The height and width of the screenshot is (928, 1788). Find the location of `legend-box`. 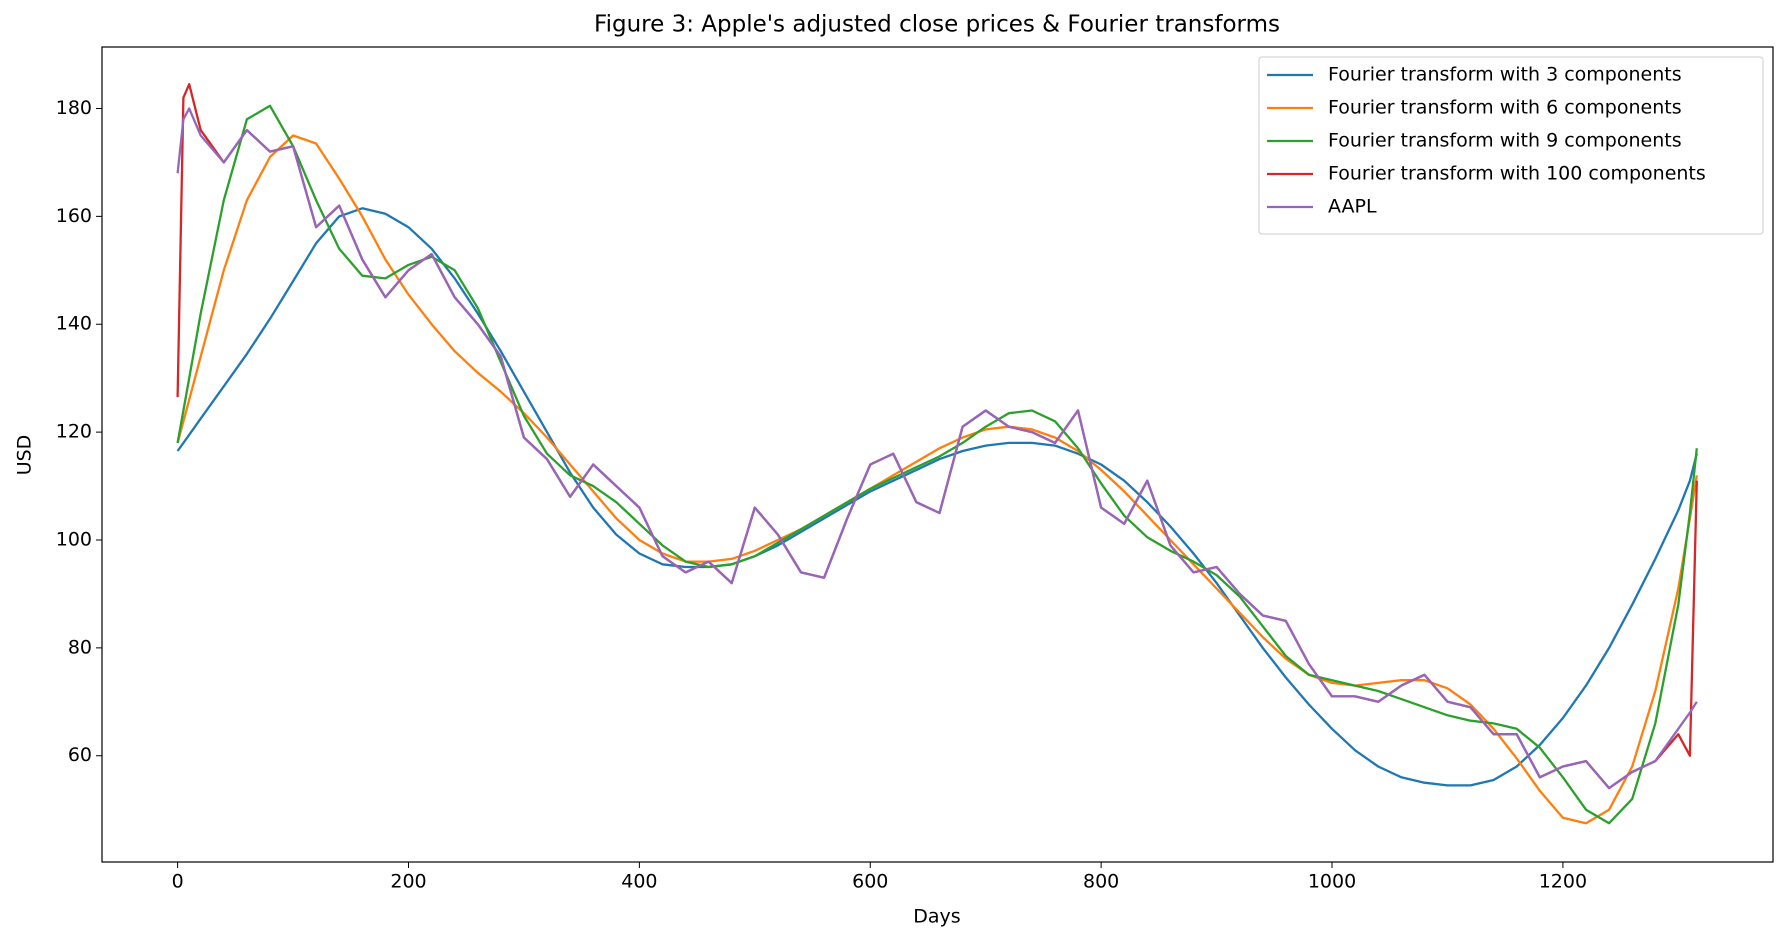

legend-box is located at coordinates (1511, 145).